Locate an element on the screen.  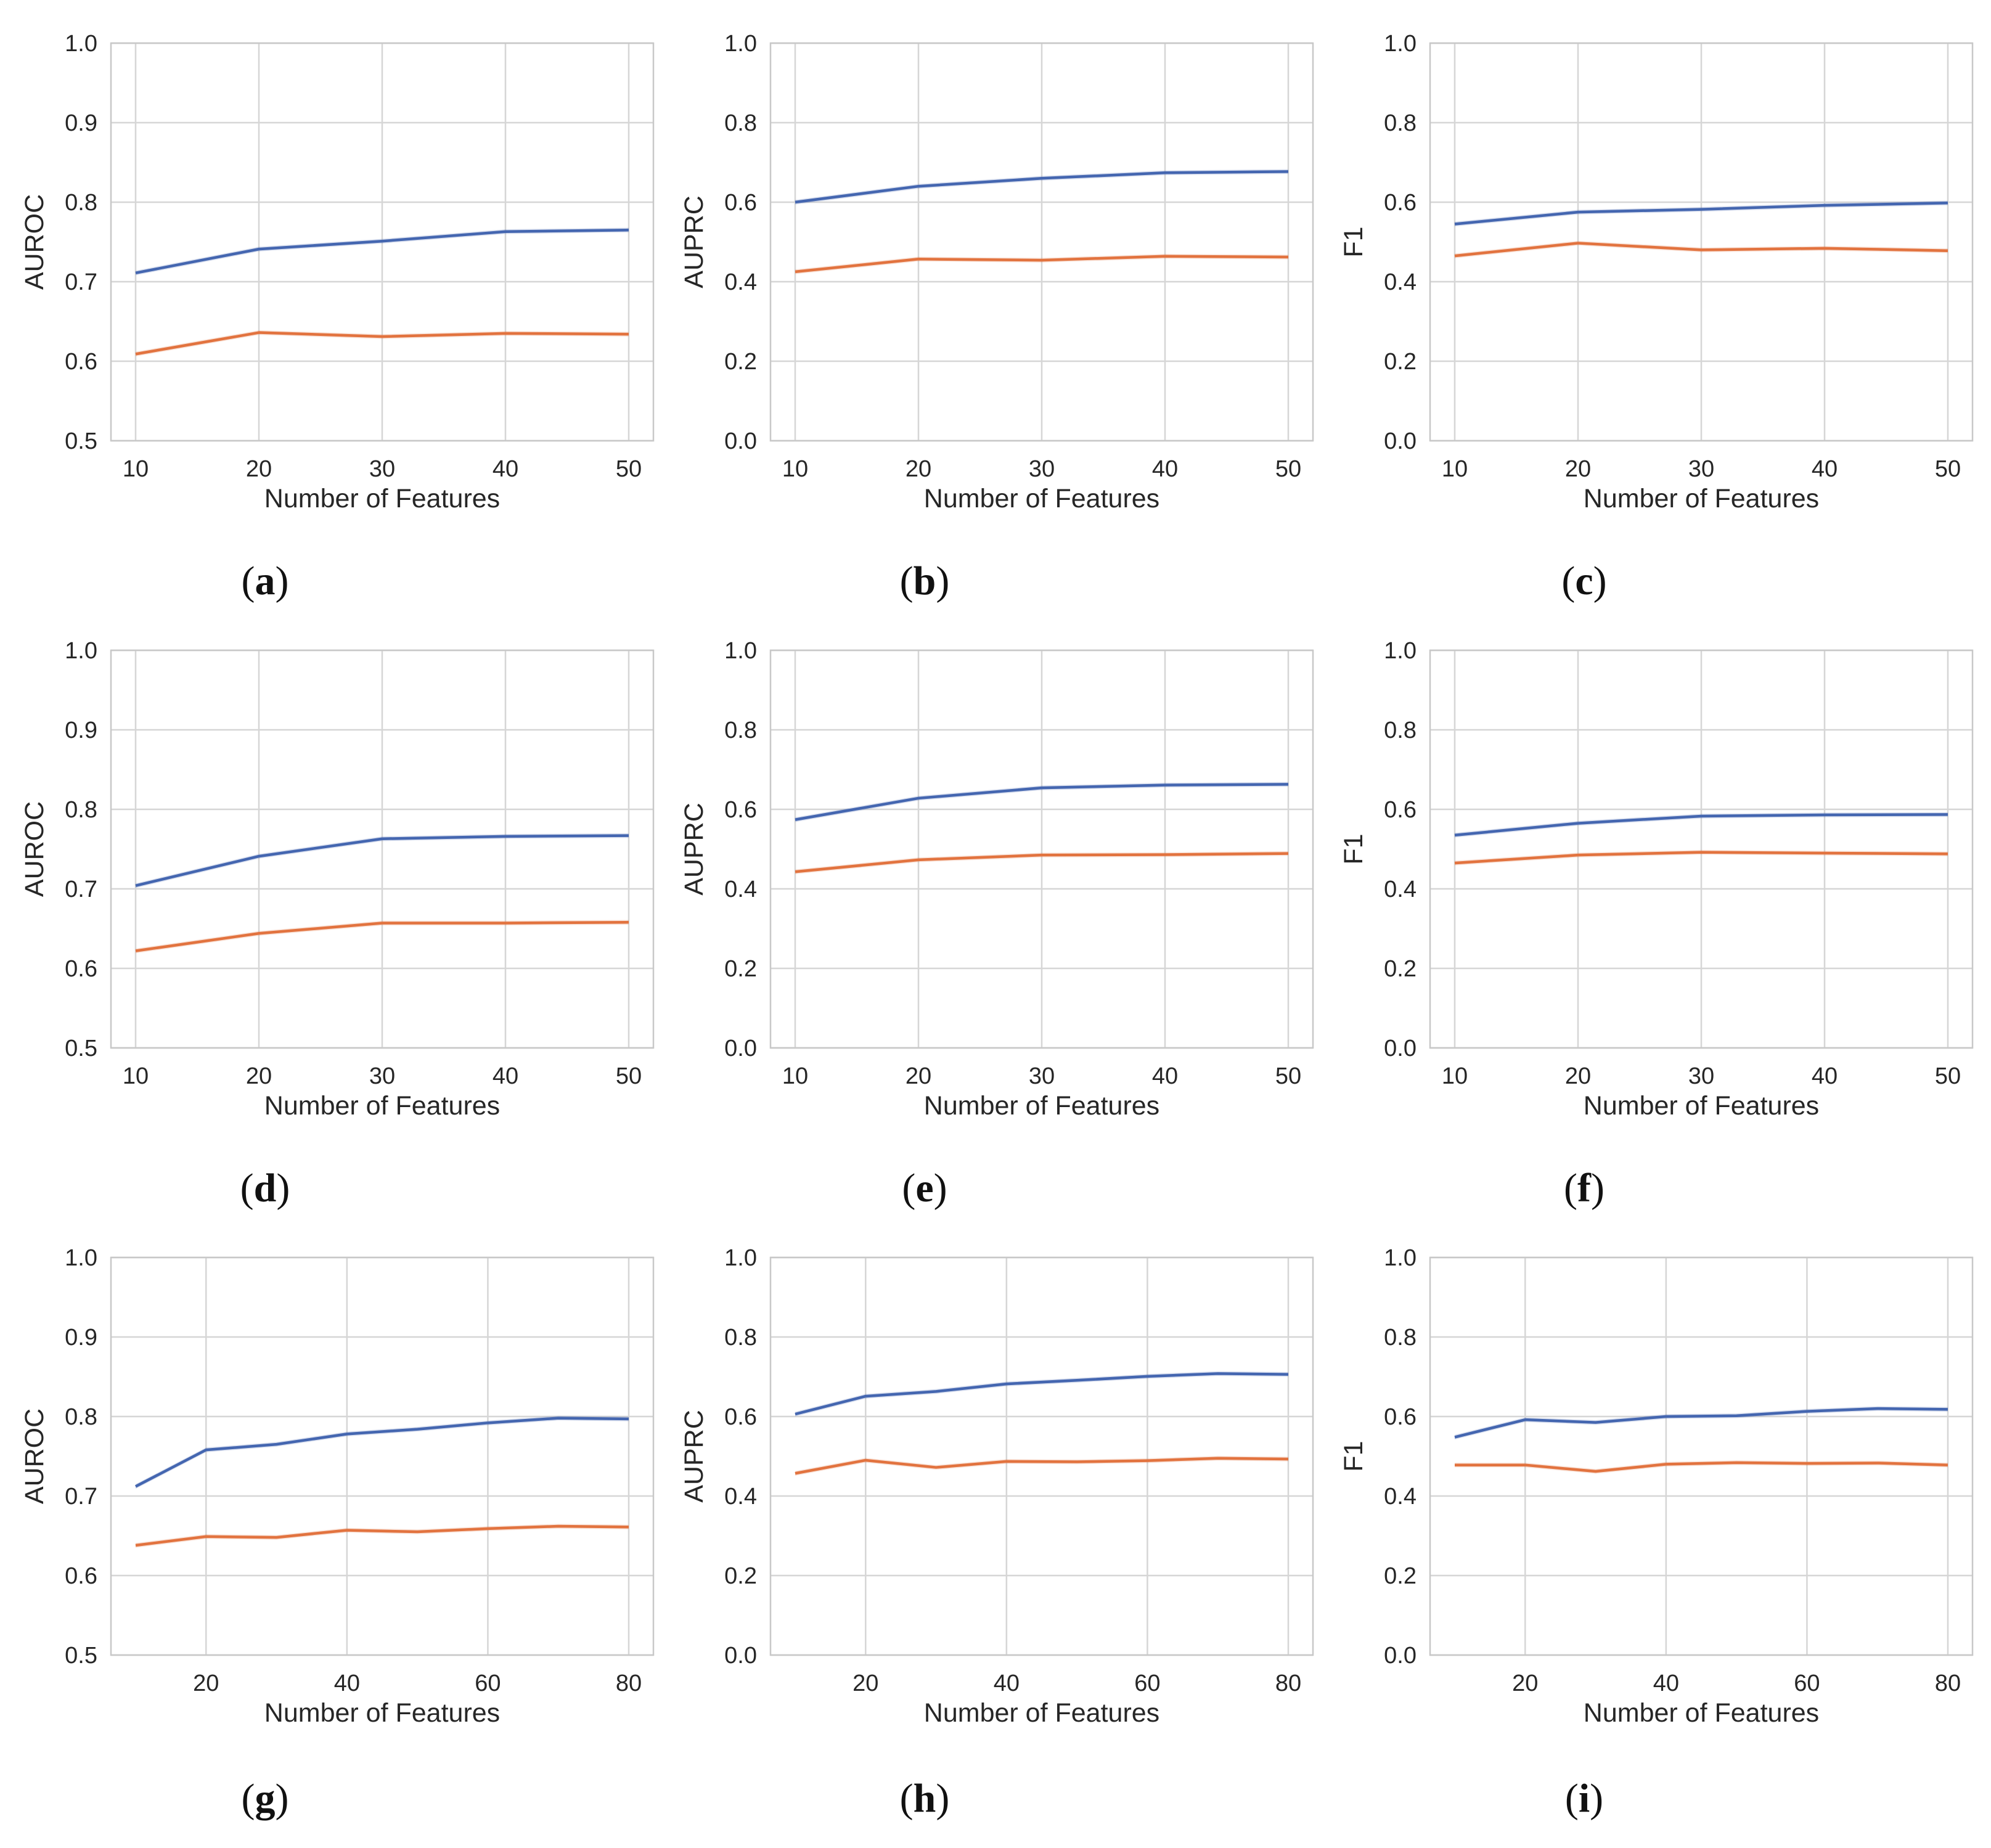
panel-caption-d: (d) is located at coordinates (265, 1188).